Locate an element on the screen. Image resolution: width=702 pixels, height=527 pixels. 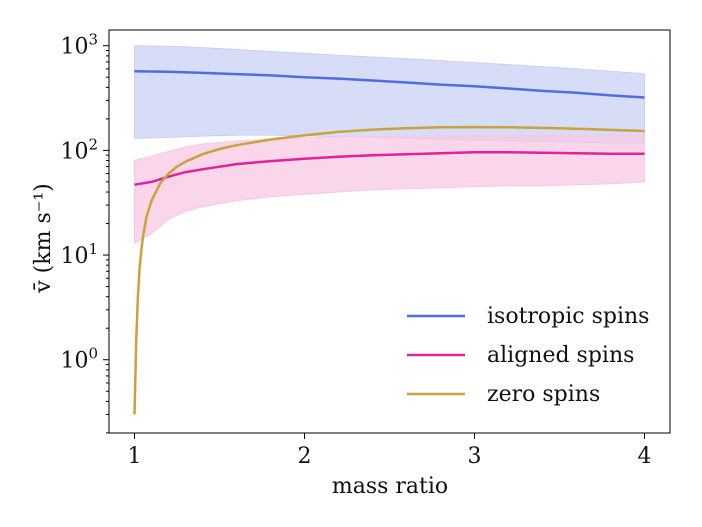
x-tick-label: 4 is located at coordinates (645, 456).